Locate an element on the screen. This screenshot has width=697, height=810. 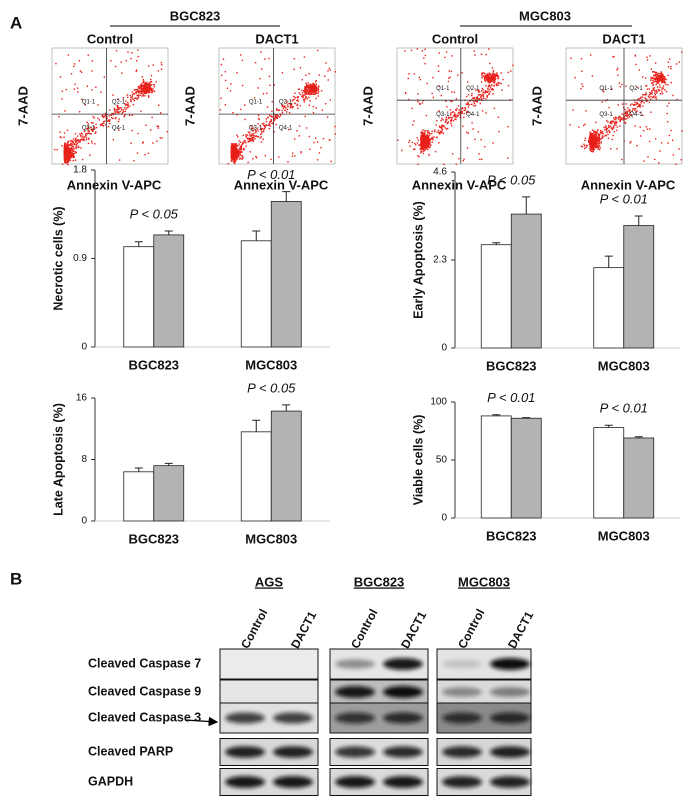
x-tick-label: BGC823 is located at coordinates (511, 535).